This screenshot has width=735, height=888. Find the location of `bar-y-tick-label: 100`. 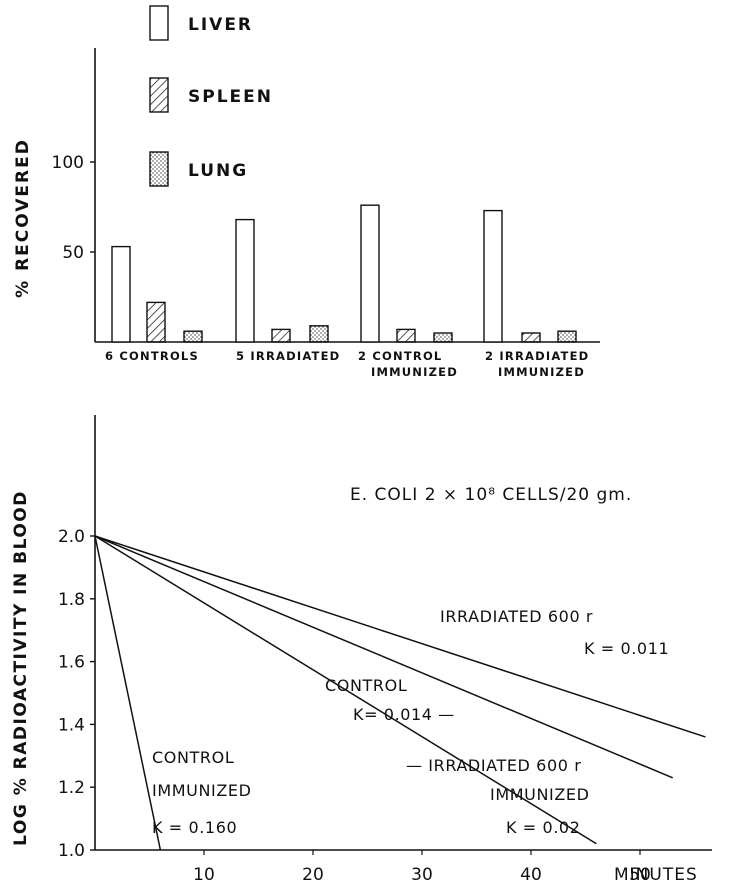

bar-y-tick-label: 100 is located at coordinates (68, 163).